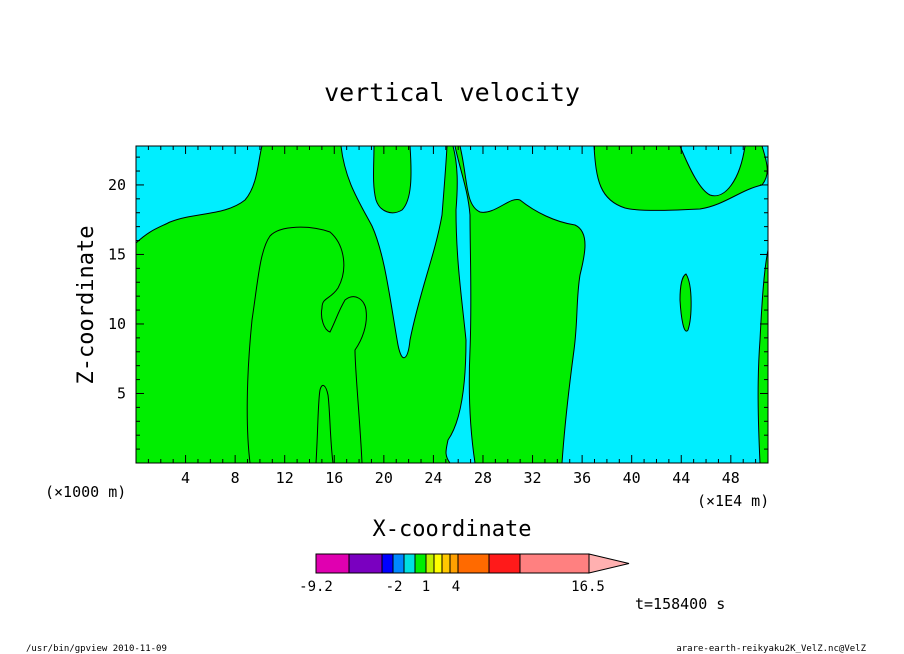 This screenshot has width=904, height=654. Describe the element at coordinates (117, 185) in the screenshot. I see `y-tick-label: 20` at that location.